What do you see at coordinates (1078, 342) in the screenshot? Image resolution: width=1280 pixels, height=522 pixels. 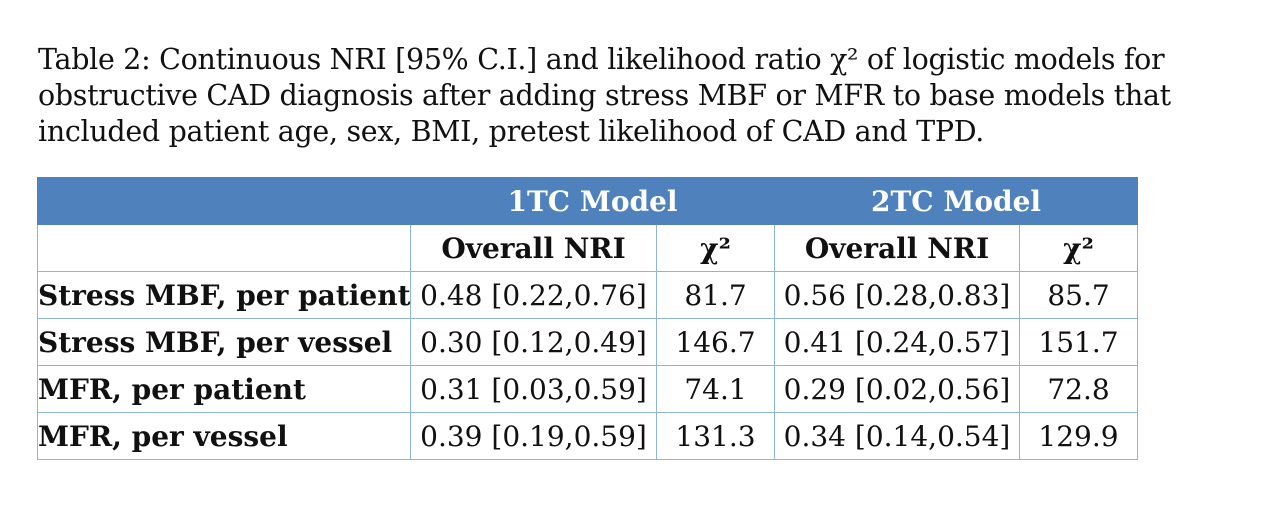 I see `chi2-2tc-cell: 151.7` at bounding box center [1078, 342].